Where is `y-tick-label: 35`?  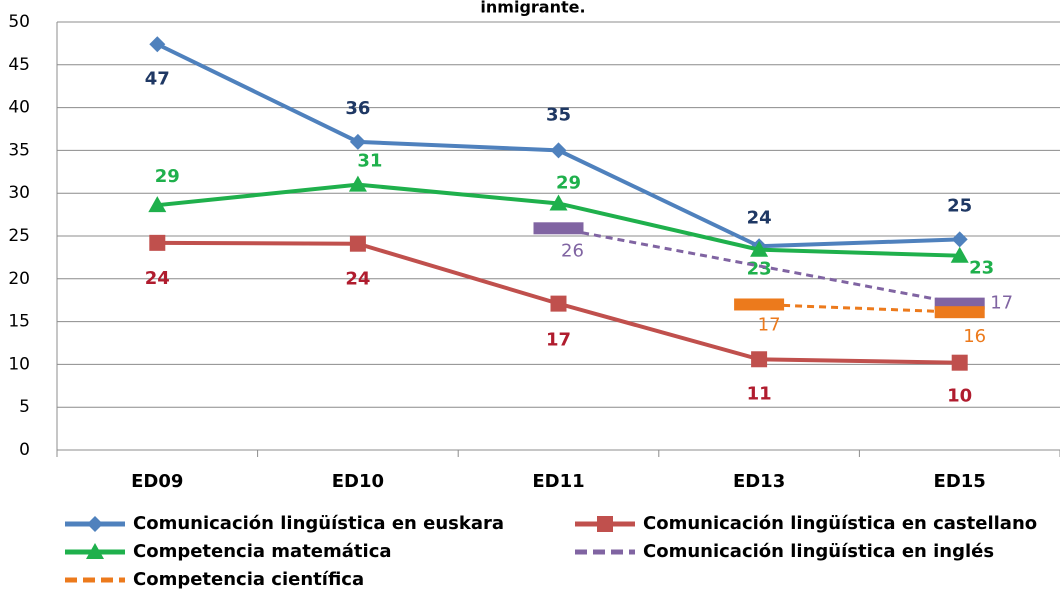 y-tick-label: 35 is located at coordinates (19, 150).